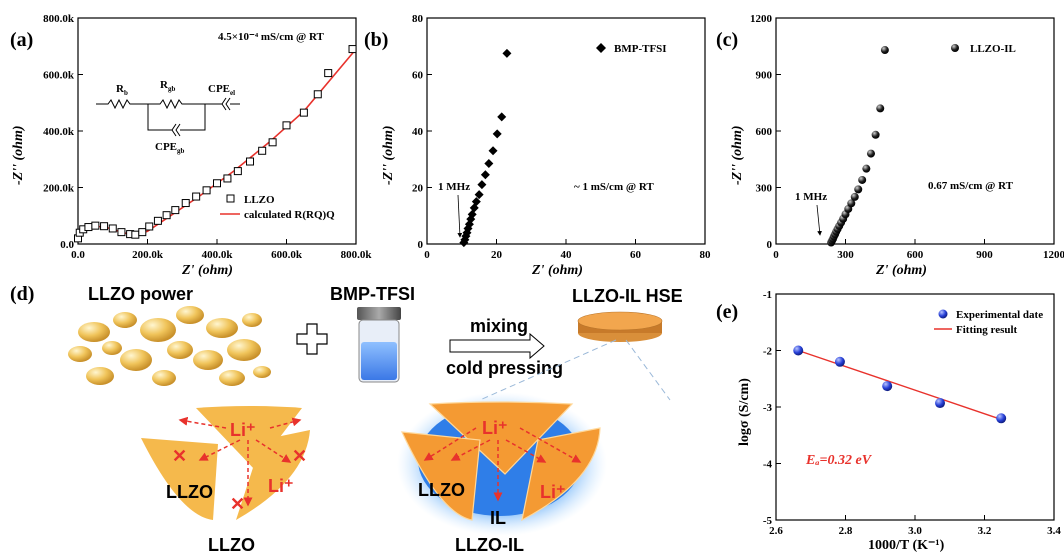 Image resolution: width=1064 pixels, height=557 pixels. I want to click on llzo-powder-particles, so click(169, 346).